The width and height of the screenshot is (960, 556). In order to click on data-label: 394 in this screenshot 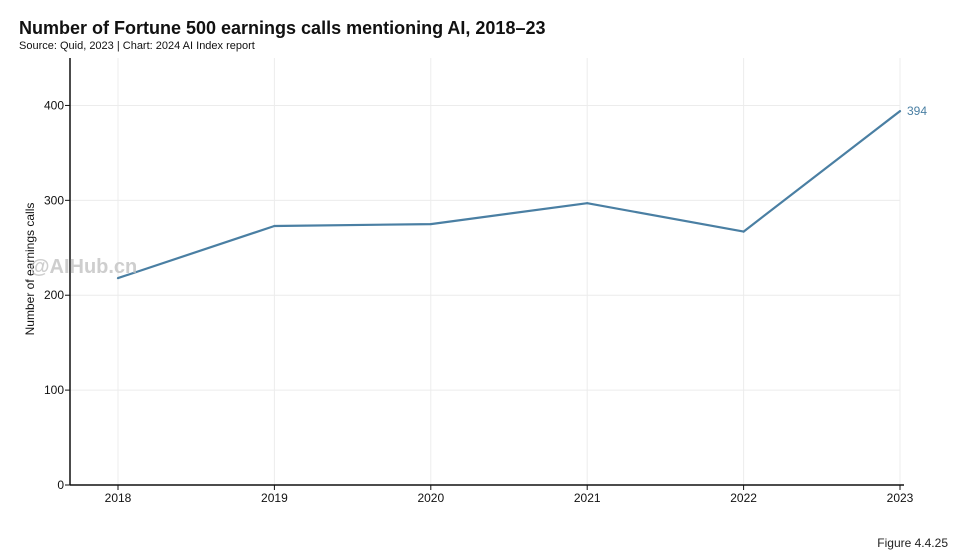, I will do `click(917, 111)`.